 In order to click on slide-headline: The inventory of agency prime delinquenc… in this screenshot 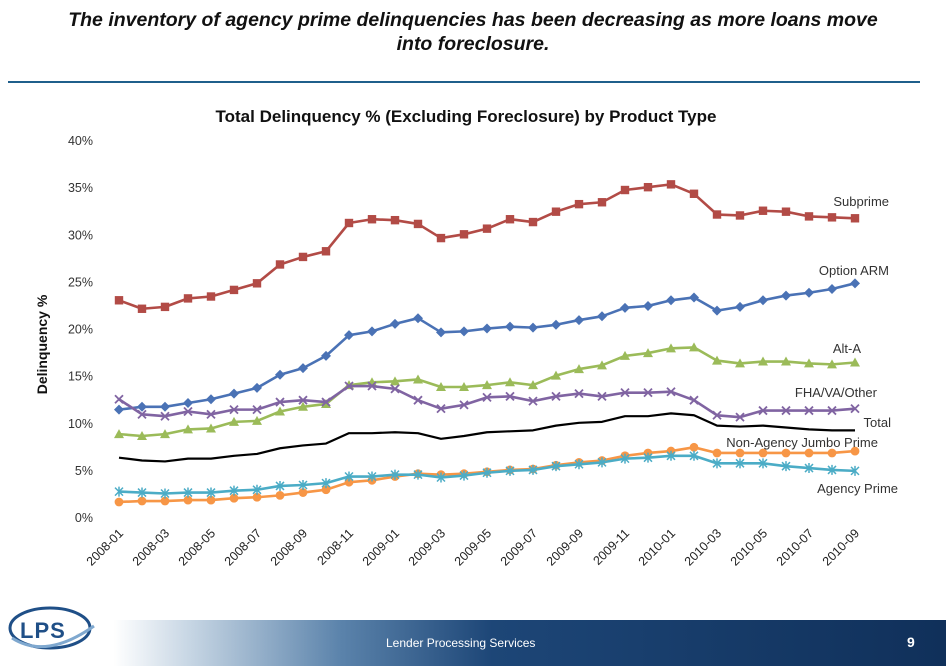, I will do `click(473, 32)`.